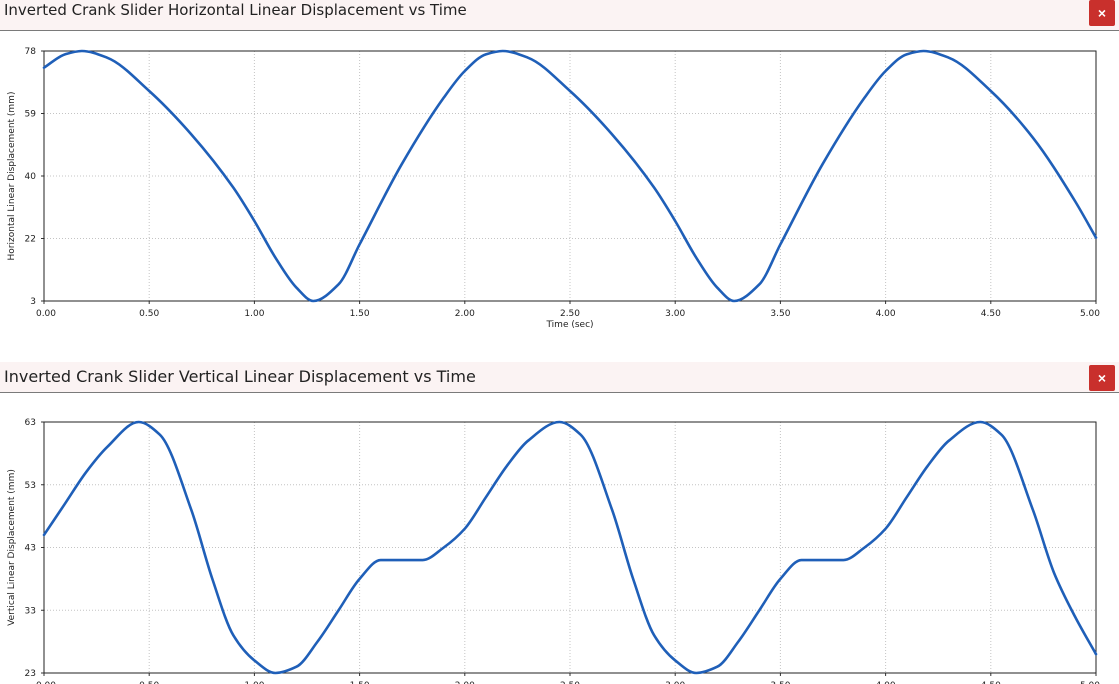 The height and width of the screenshot is (684, 1119). What do you see at coordinates (30, 240) in the screenshot?
I see `y-tick-label: 22` at bounding box center [30, 240].